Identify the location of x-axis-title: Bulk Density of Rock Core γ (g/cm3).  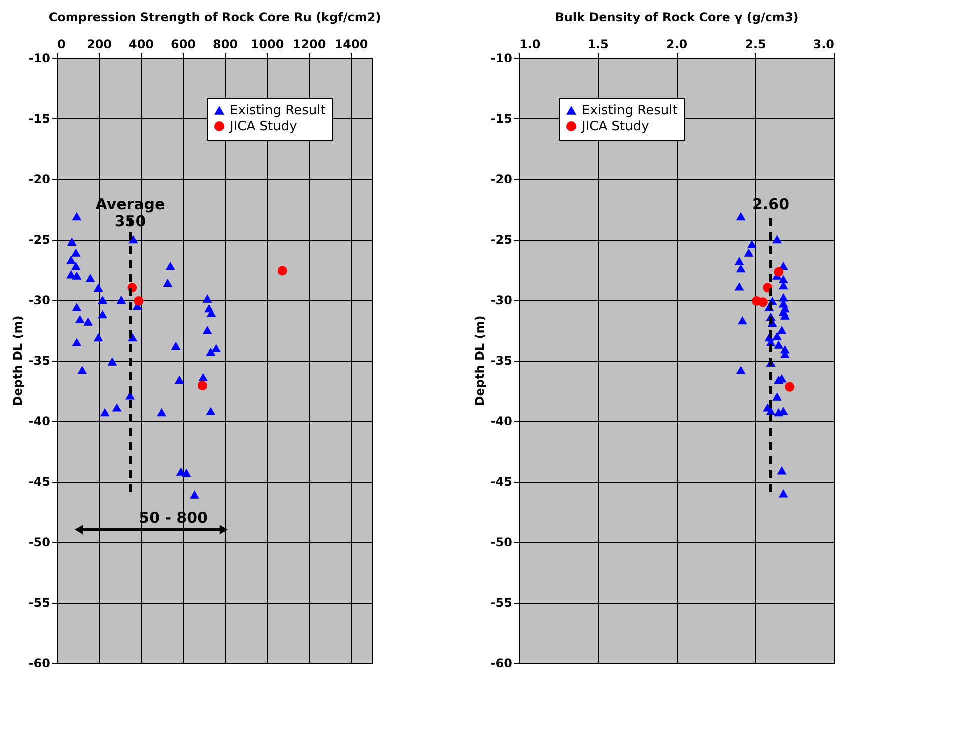
(677, 17).